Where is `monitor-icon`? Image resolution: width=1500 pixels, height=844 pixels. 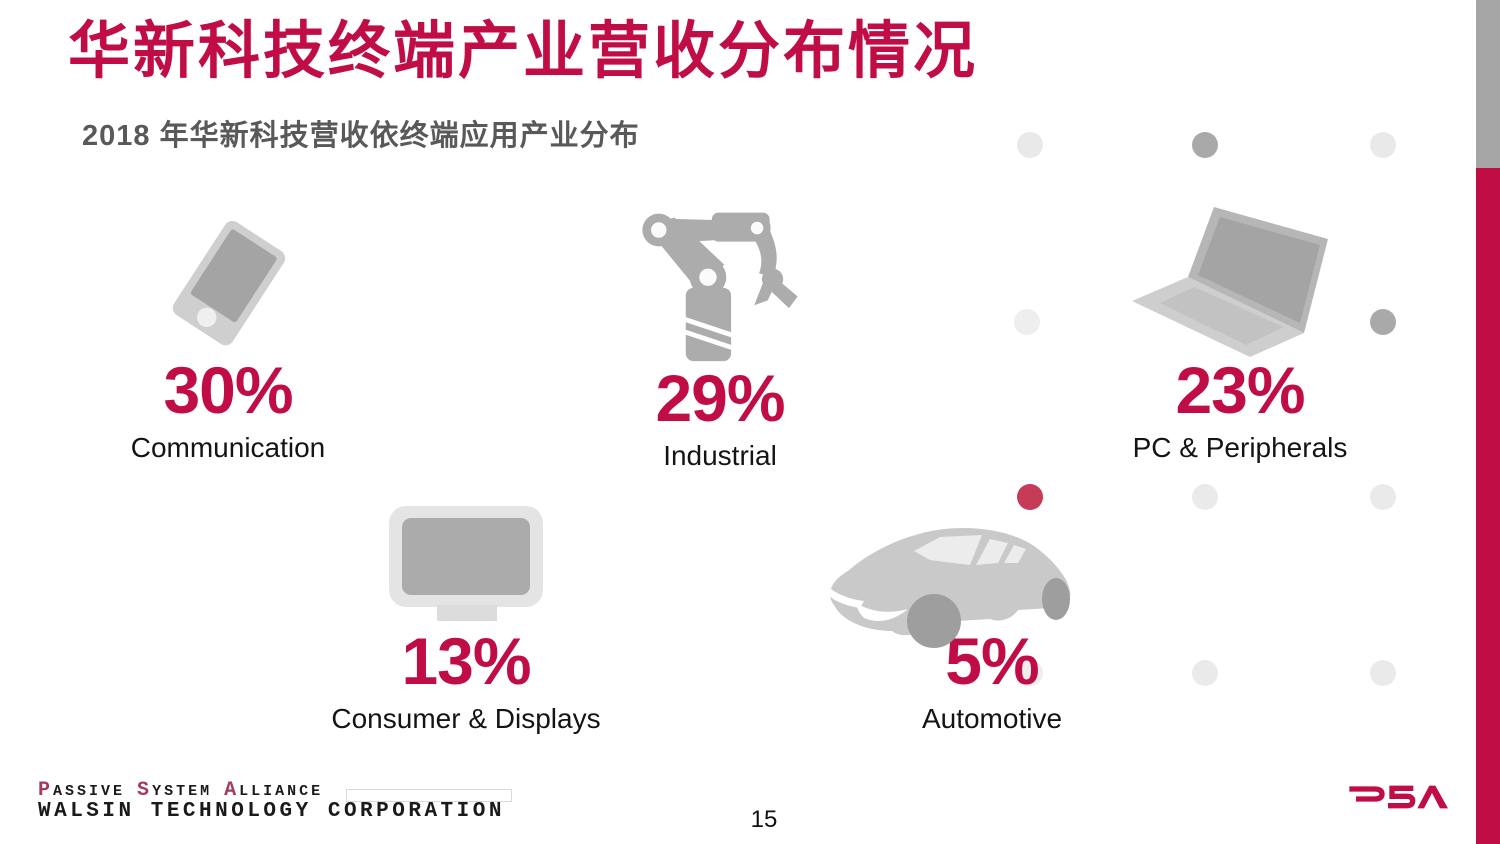
monitor-icon is located at coordinates (466, 563).